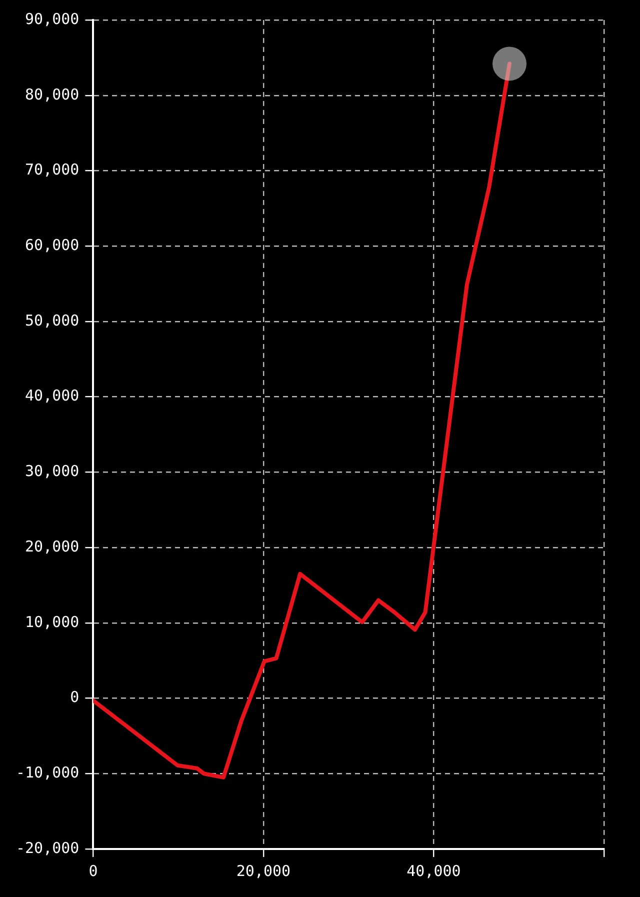  What do you see at coordinates (52, 245) in the screenshot?
I see `y-tick-label: 60,000` at bounding box center [52, 245].